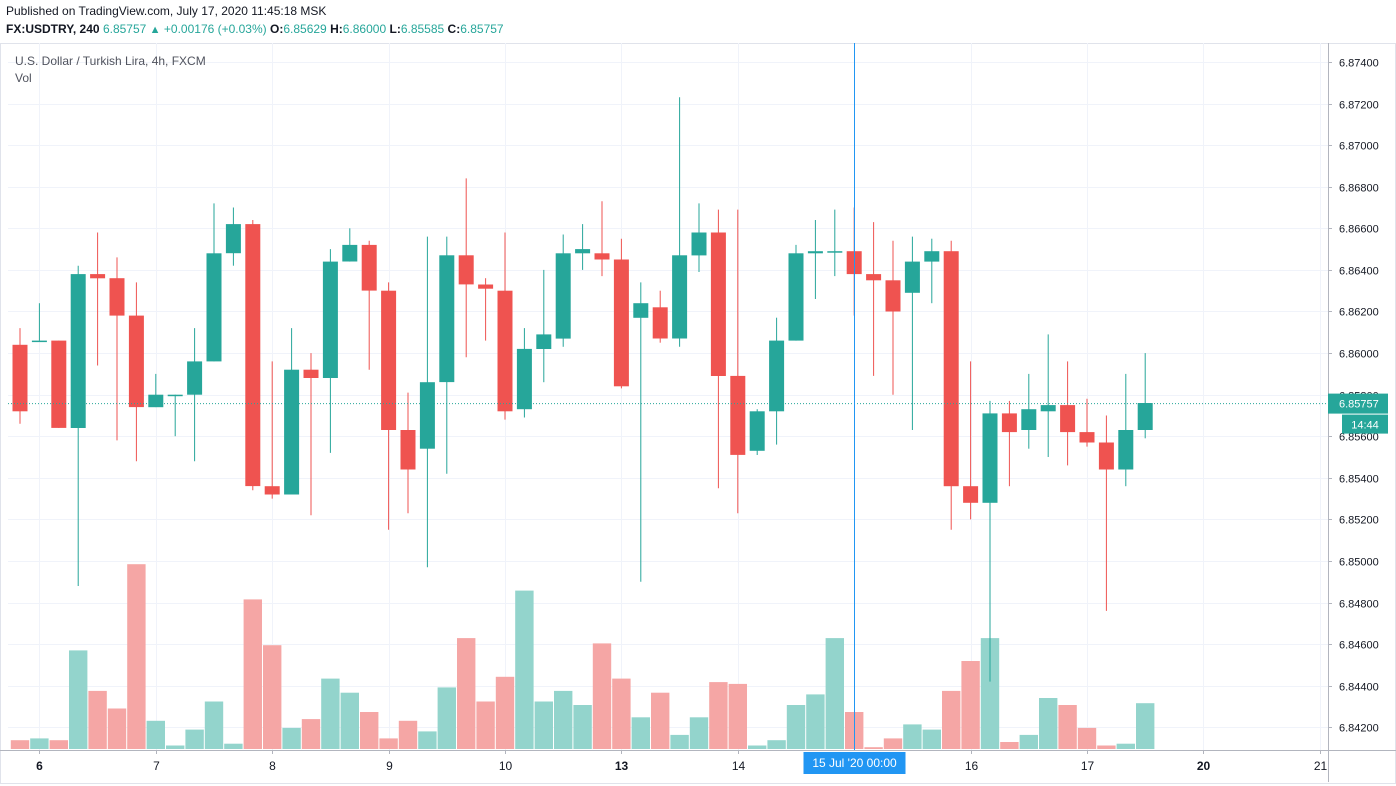  Describe the element at coordinates (972, 766) in the screenshot. I see `time-tick-label: 16` at that location.